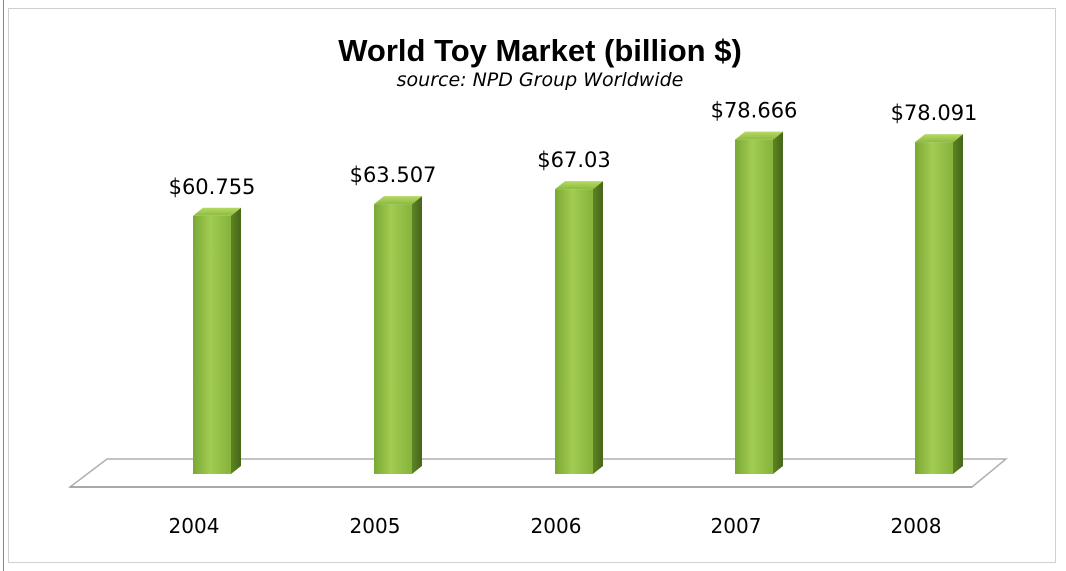  I want to click on bar-2005, so click(398, 335).